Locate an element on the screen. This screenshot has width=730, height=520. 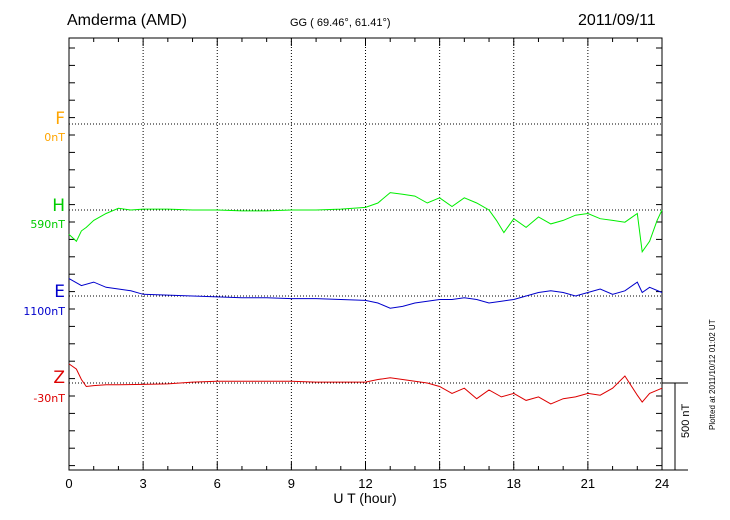
x-tick-label: 9 is located at coordinates (291, 483).